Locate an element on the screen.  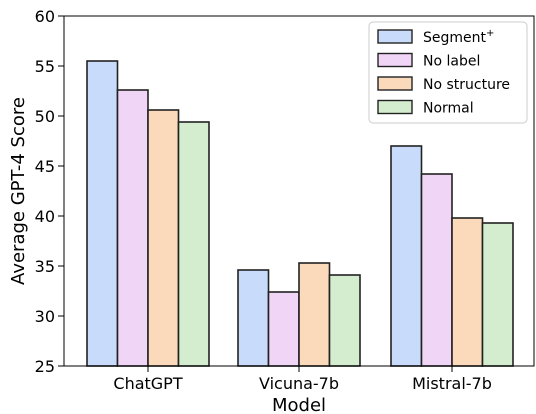
legend-label-2: No structure is located at coordinates (466, 85).